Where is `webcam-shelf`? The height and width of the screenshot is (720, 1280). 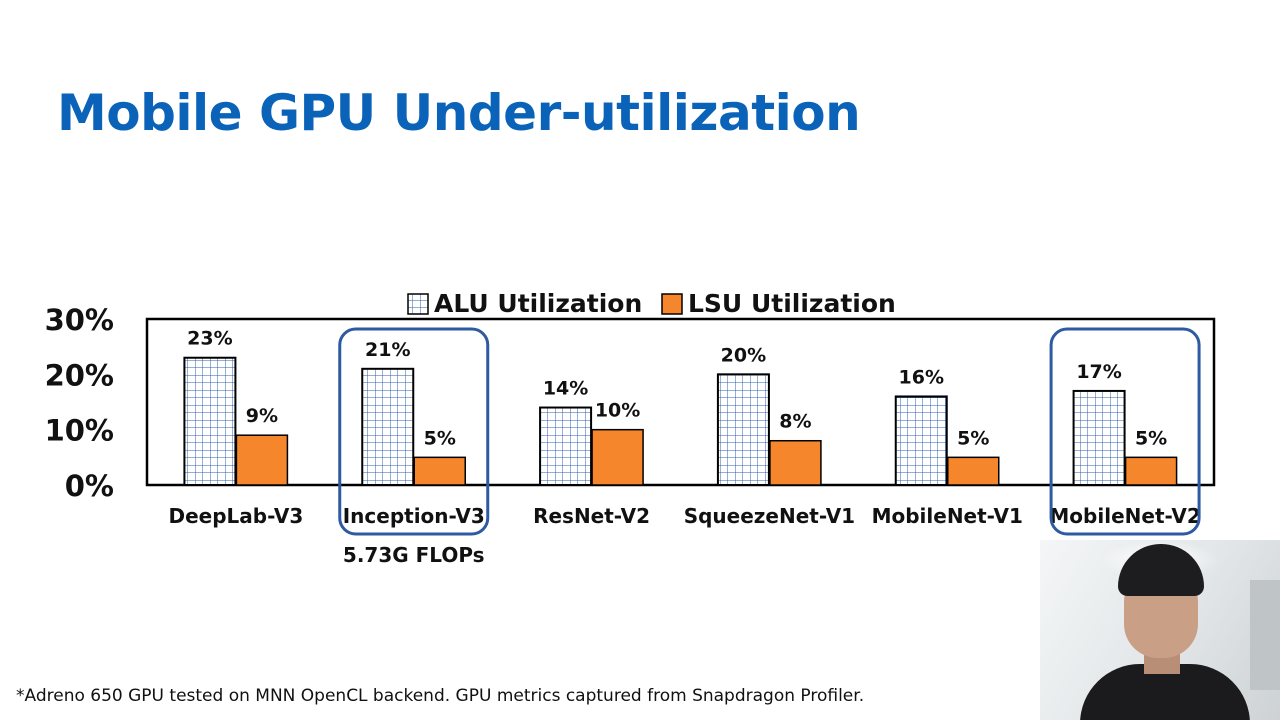
webcam-shelf is located at coordinates (1265, 635).